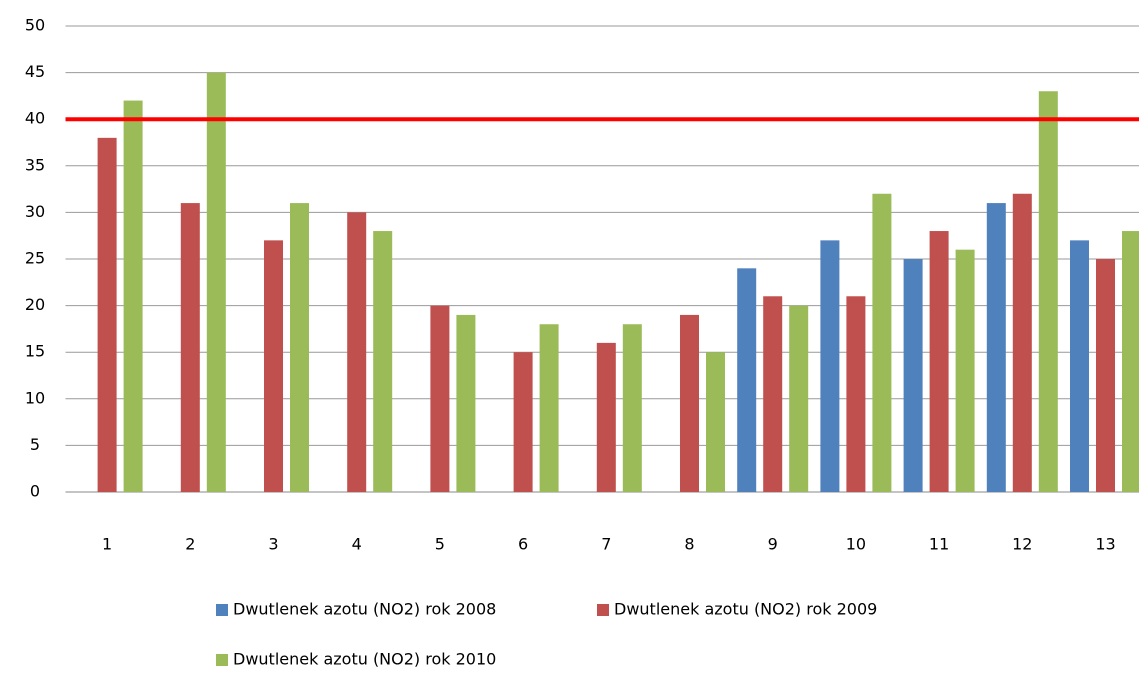 The height and width of the screenshot is (675, 1139). What do you see at coordinates (745, 609) in the screenshot?
I see `legend-label: Dwutlenek azotu (NO2) rok 2009` at bounding box center [745, 609].